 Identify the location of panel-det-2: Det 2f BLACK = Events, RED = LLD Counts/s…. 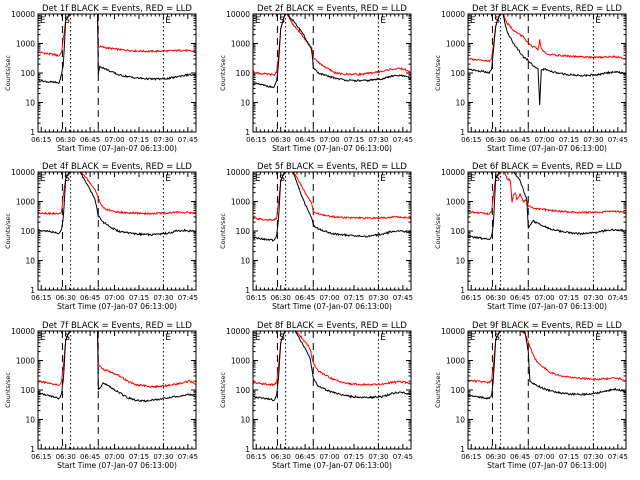
(316, 78).